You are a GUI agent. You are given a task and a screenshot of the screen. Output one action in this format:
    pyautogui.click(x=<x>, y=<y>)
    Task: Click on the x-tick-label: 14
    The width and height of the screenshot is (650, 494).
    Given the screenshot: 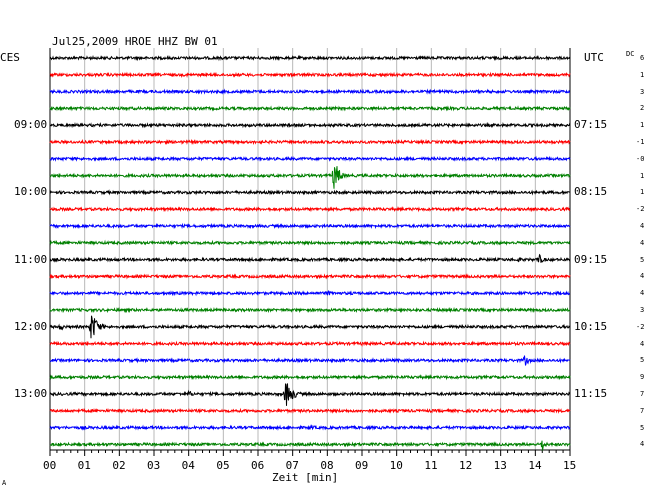 What is the action you would take?
    pyautogui.click(x=535, y=465)
    